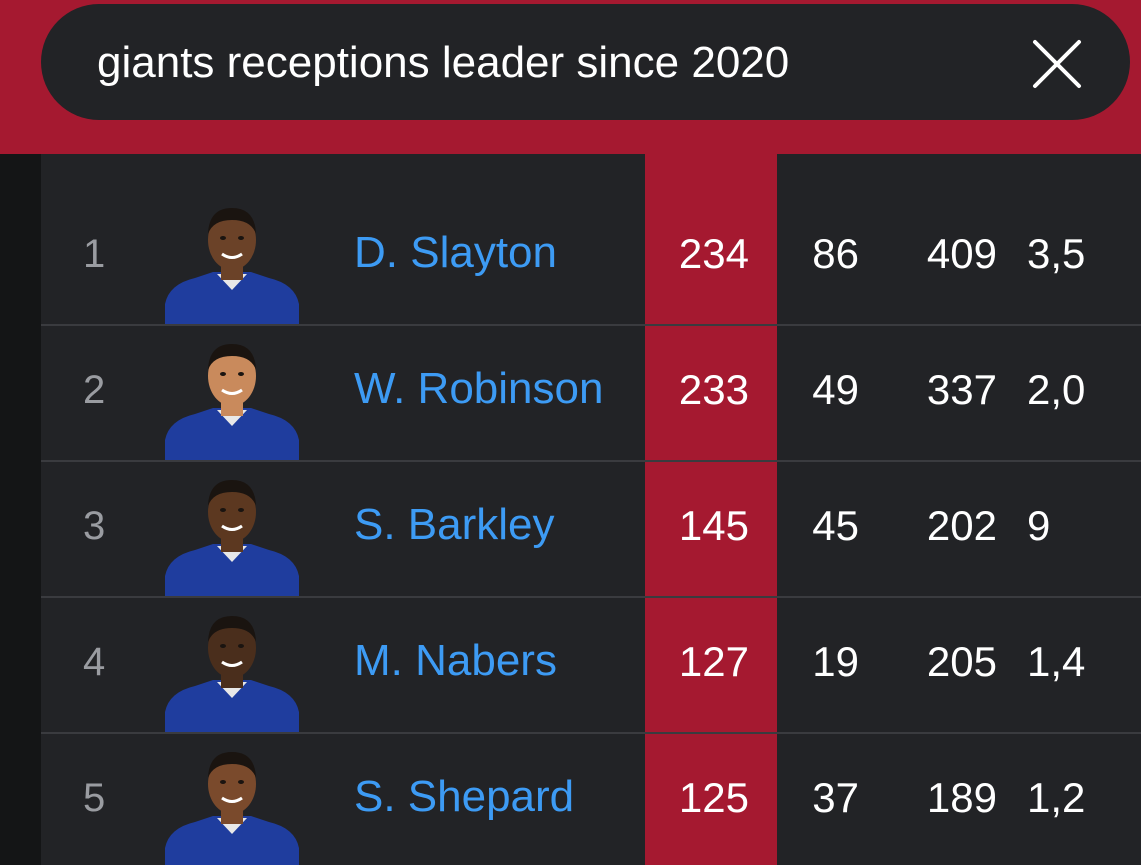 This screenshot has width=1141, height=865. What do you see at coordinates (591, 799) in the screenshot?
I see `table-row: 5 S. Shepard 125 37 189 1,2` at bounding box center [591, 799].